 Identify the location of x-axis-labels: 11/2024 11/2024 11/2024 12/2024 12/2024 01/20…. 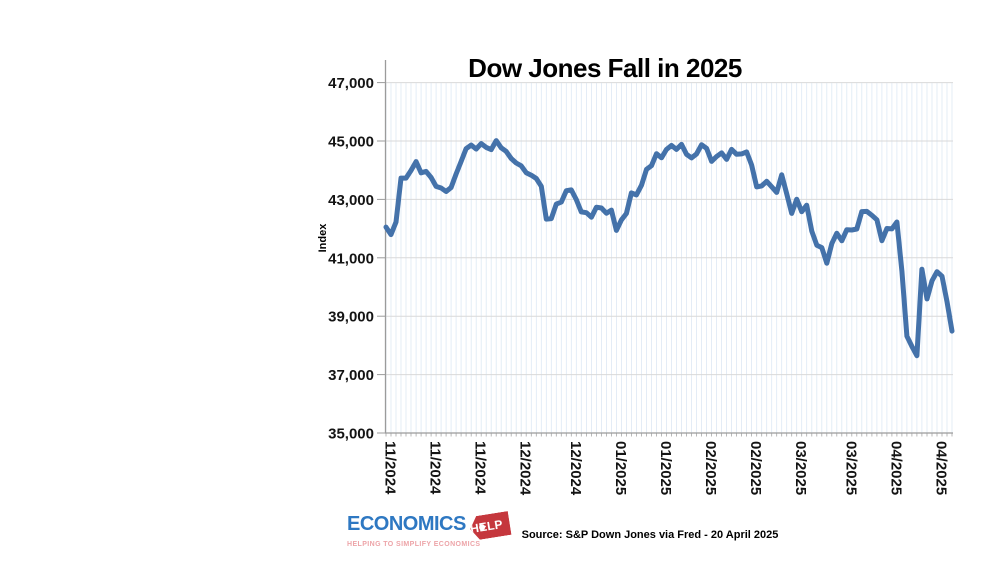
(666, 468).